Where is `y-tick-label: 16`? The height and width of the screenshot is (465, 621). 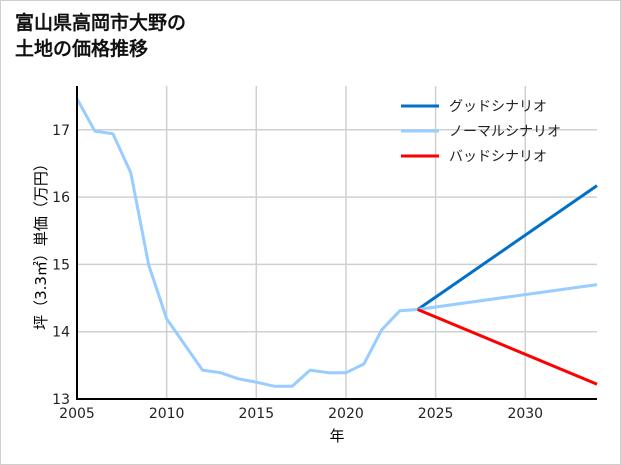
y-tick-label: 16 is located at coordinates (61, 198).